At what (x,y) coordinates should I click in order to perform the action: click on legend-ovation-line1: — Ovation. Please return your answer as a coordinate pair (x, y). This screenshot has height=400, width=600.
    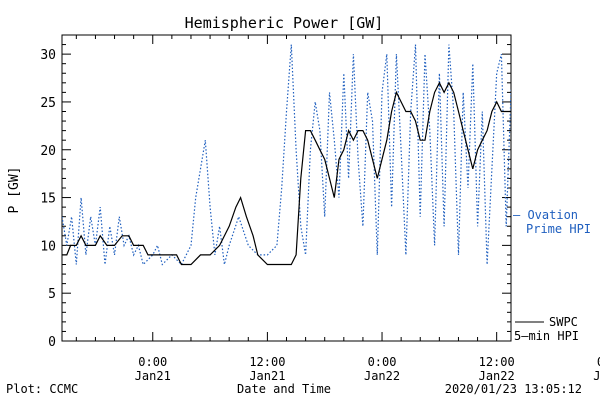
    Looking at the image, I should click on (545, 215).